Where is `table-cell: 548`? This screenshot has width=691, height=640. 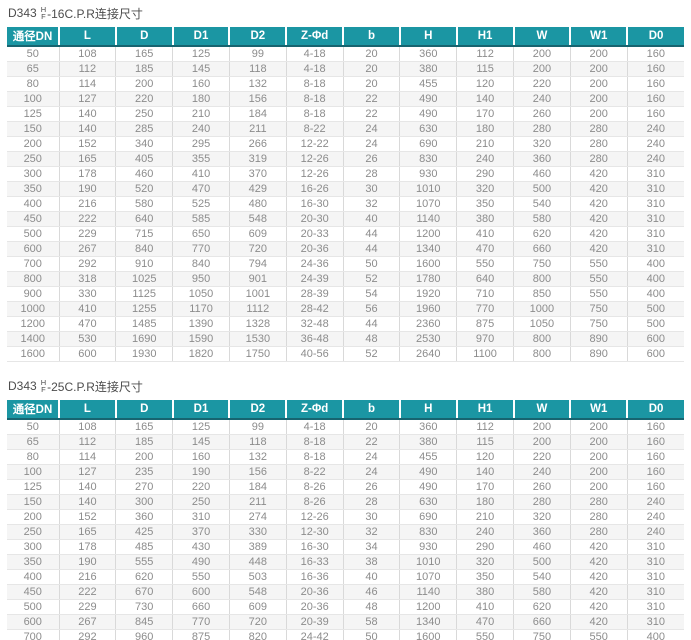
table-cell: 548 is located at coordinates (257, 592).